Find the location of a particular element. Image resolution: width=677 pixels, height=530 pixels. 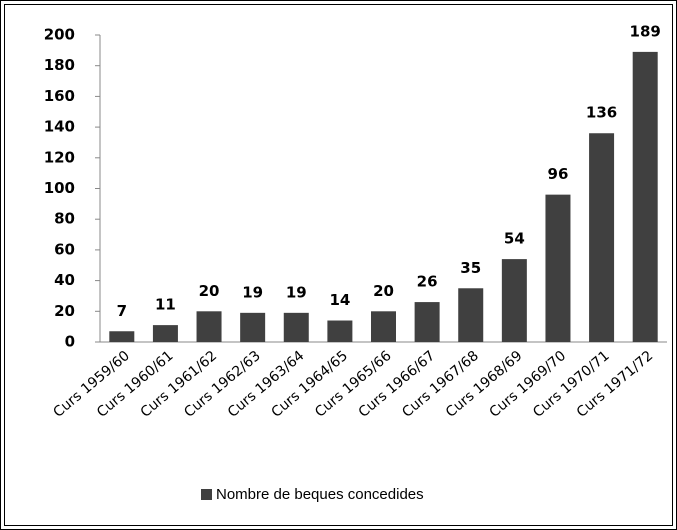

y-tick-label: 140 is located at coordinates (59, 127).